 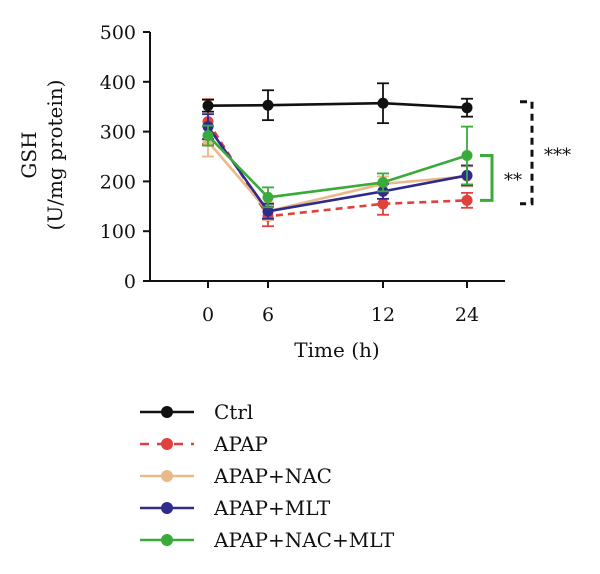 What do you see at coordinates (118, 83) in the screenshot?
I see `y-tick-label: 400` at bounding box center [118, 83].